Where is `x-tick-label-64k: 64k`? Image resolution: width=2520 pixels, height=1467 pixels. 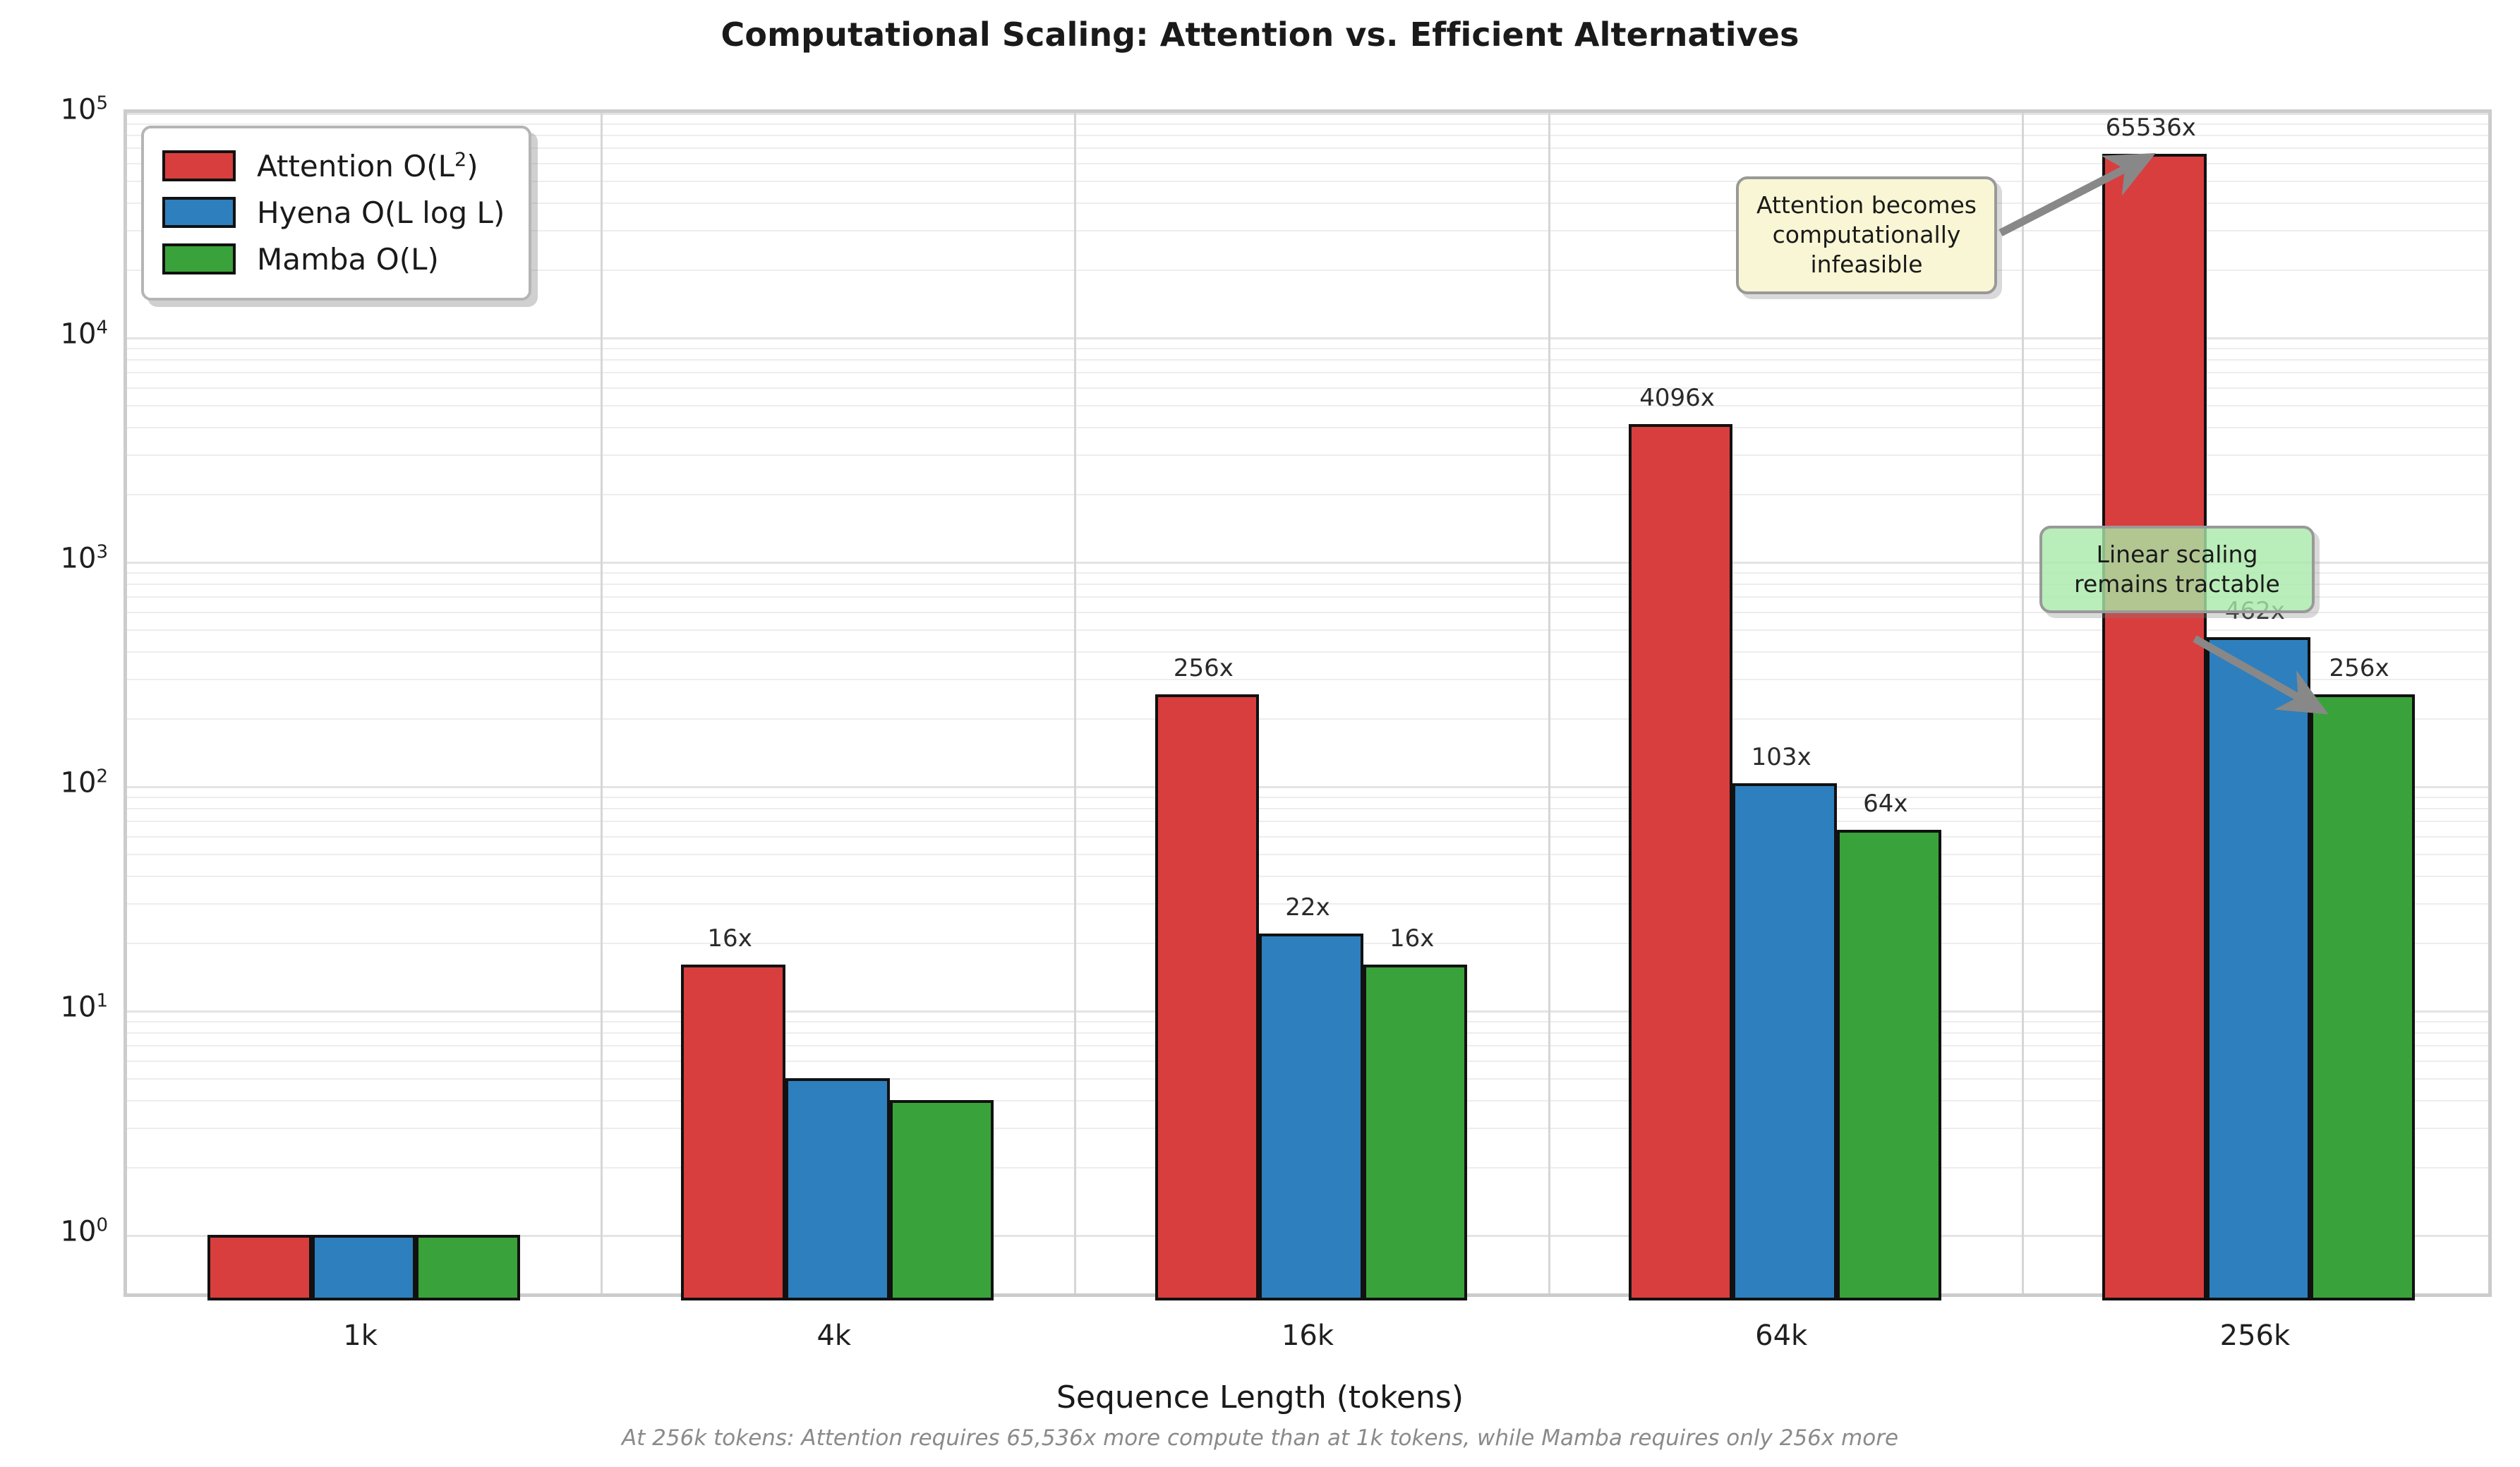 x-tick-label-64k: 64k is located at coordinates (1781, 1336).